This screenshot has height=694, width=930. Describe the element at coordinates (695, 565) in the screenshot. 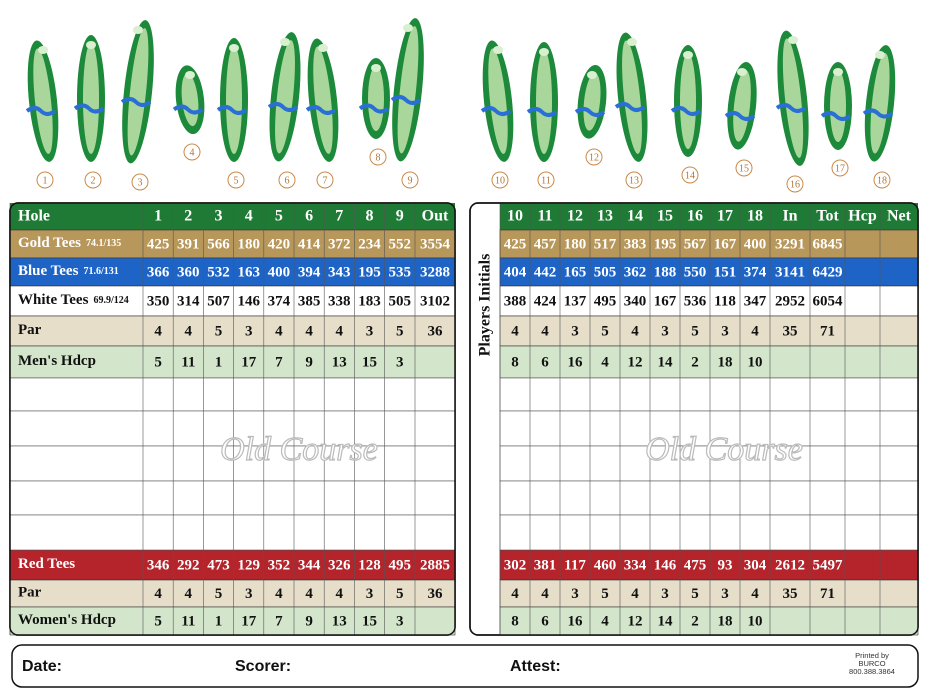

I see `cell-value: 475` at that location.